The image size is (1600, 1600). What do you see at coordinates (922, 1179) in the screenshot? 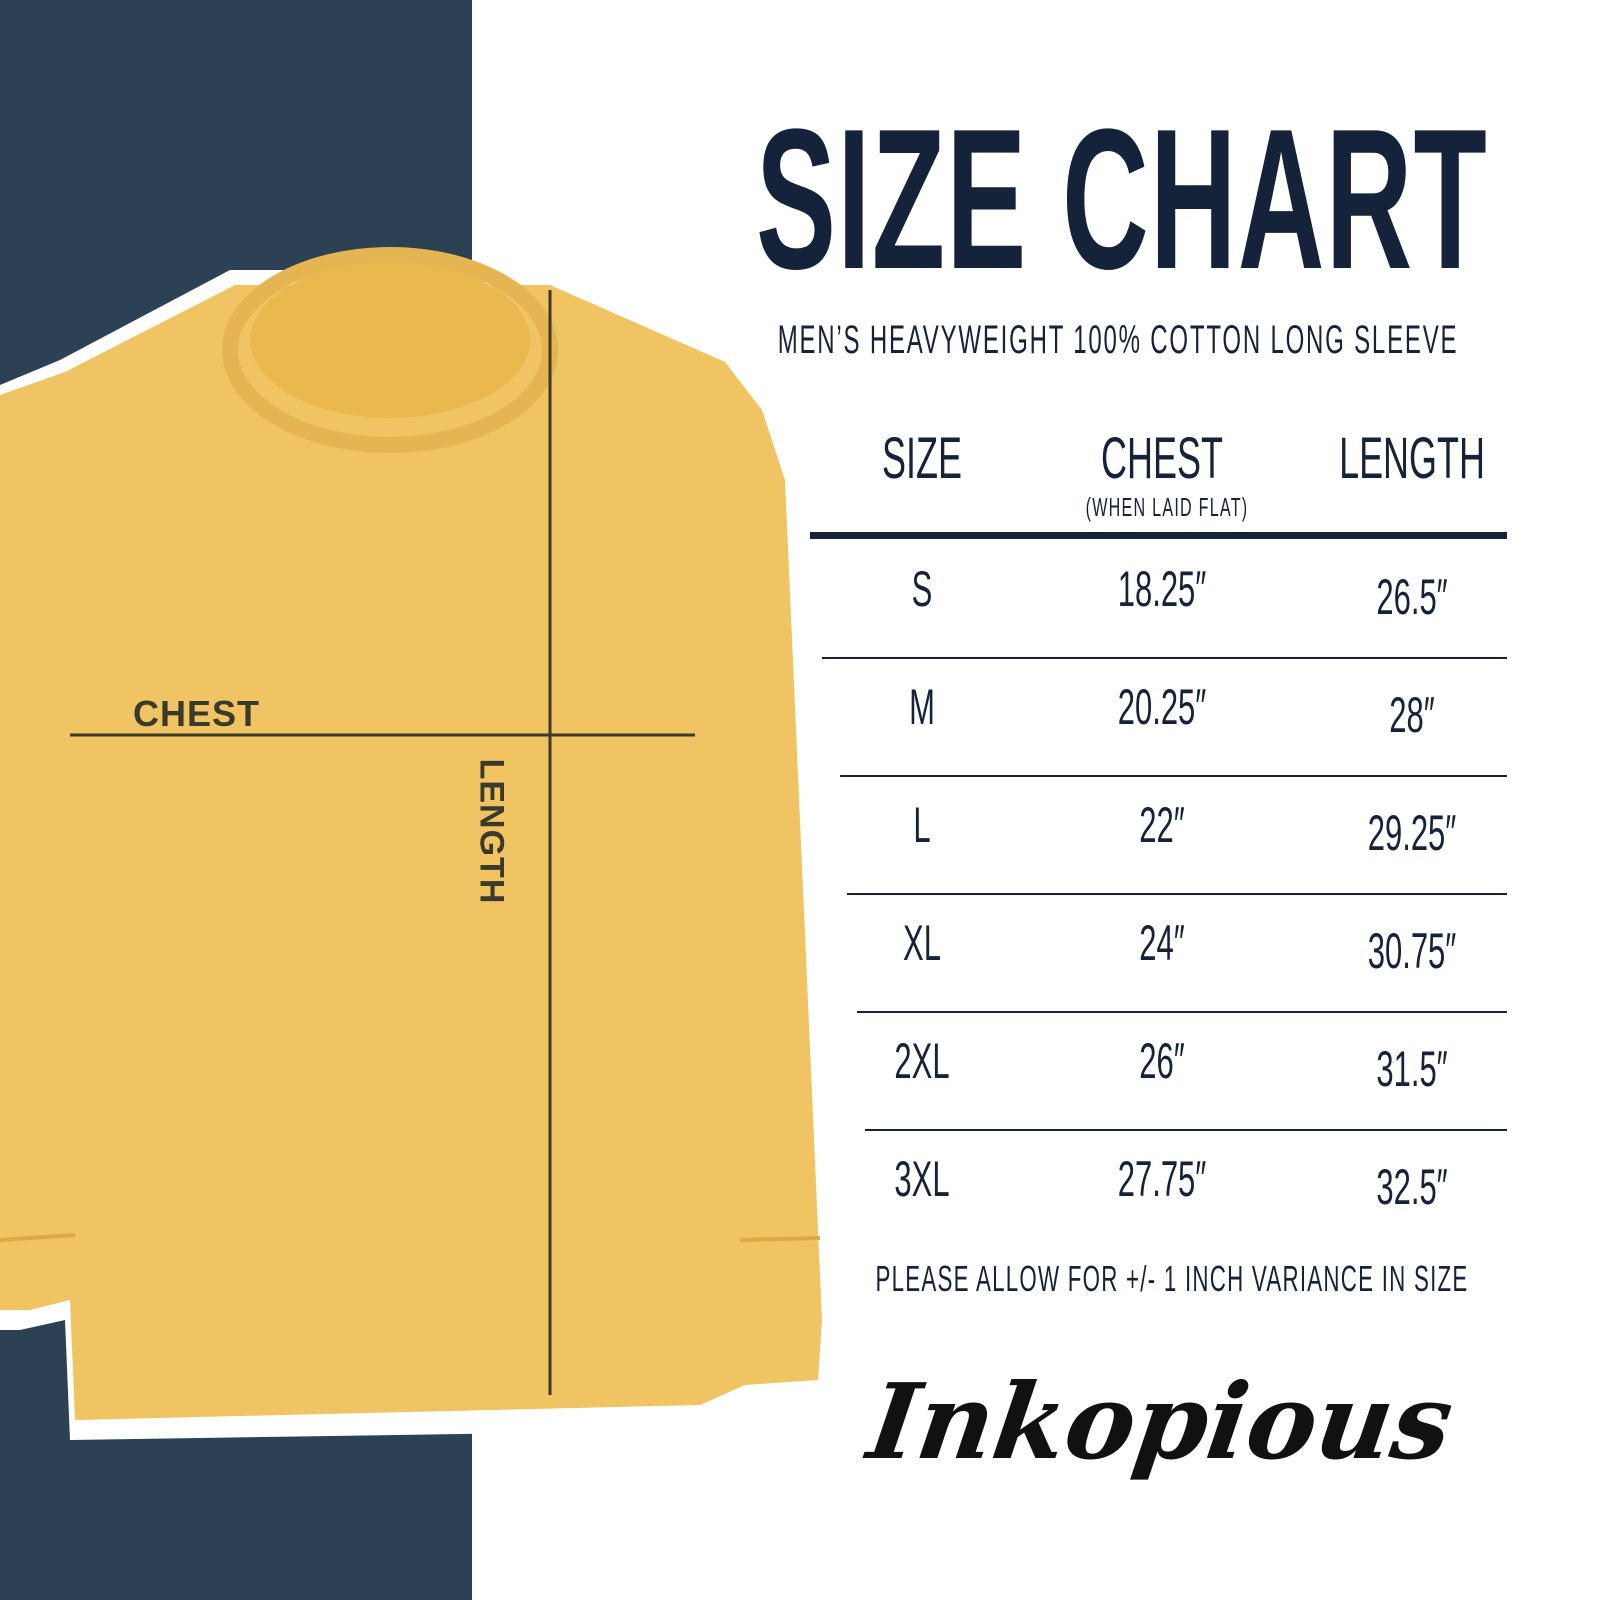
I see `row-size-cell: 3XL` at bounding box center [922, 1179].